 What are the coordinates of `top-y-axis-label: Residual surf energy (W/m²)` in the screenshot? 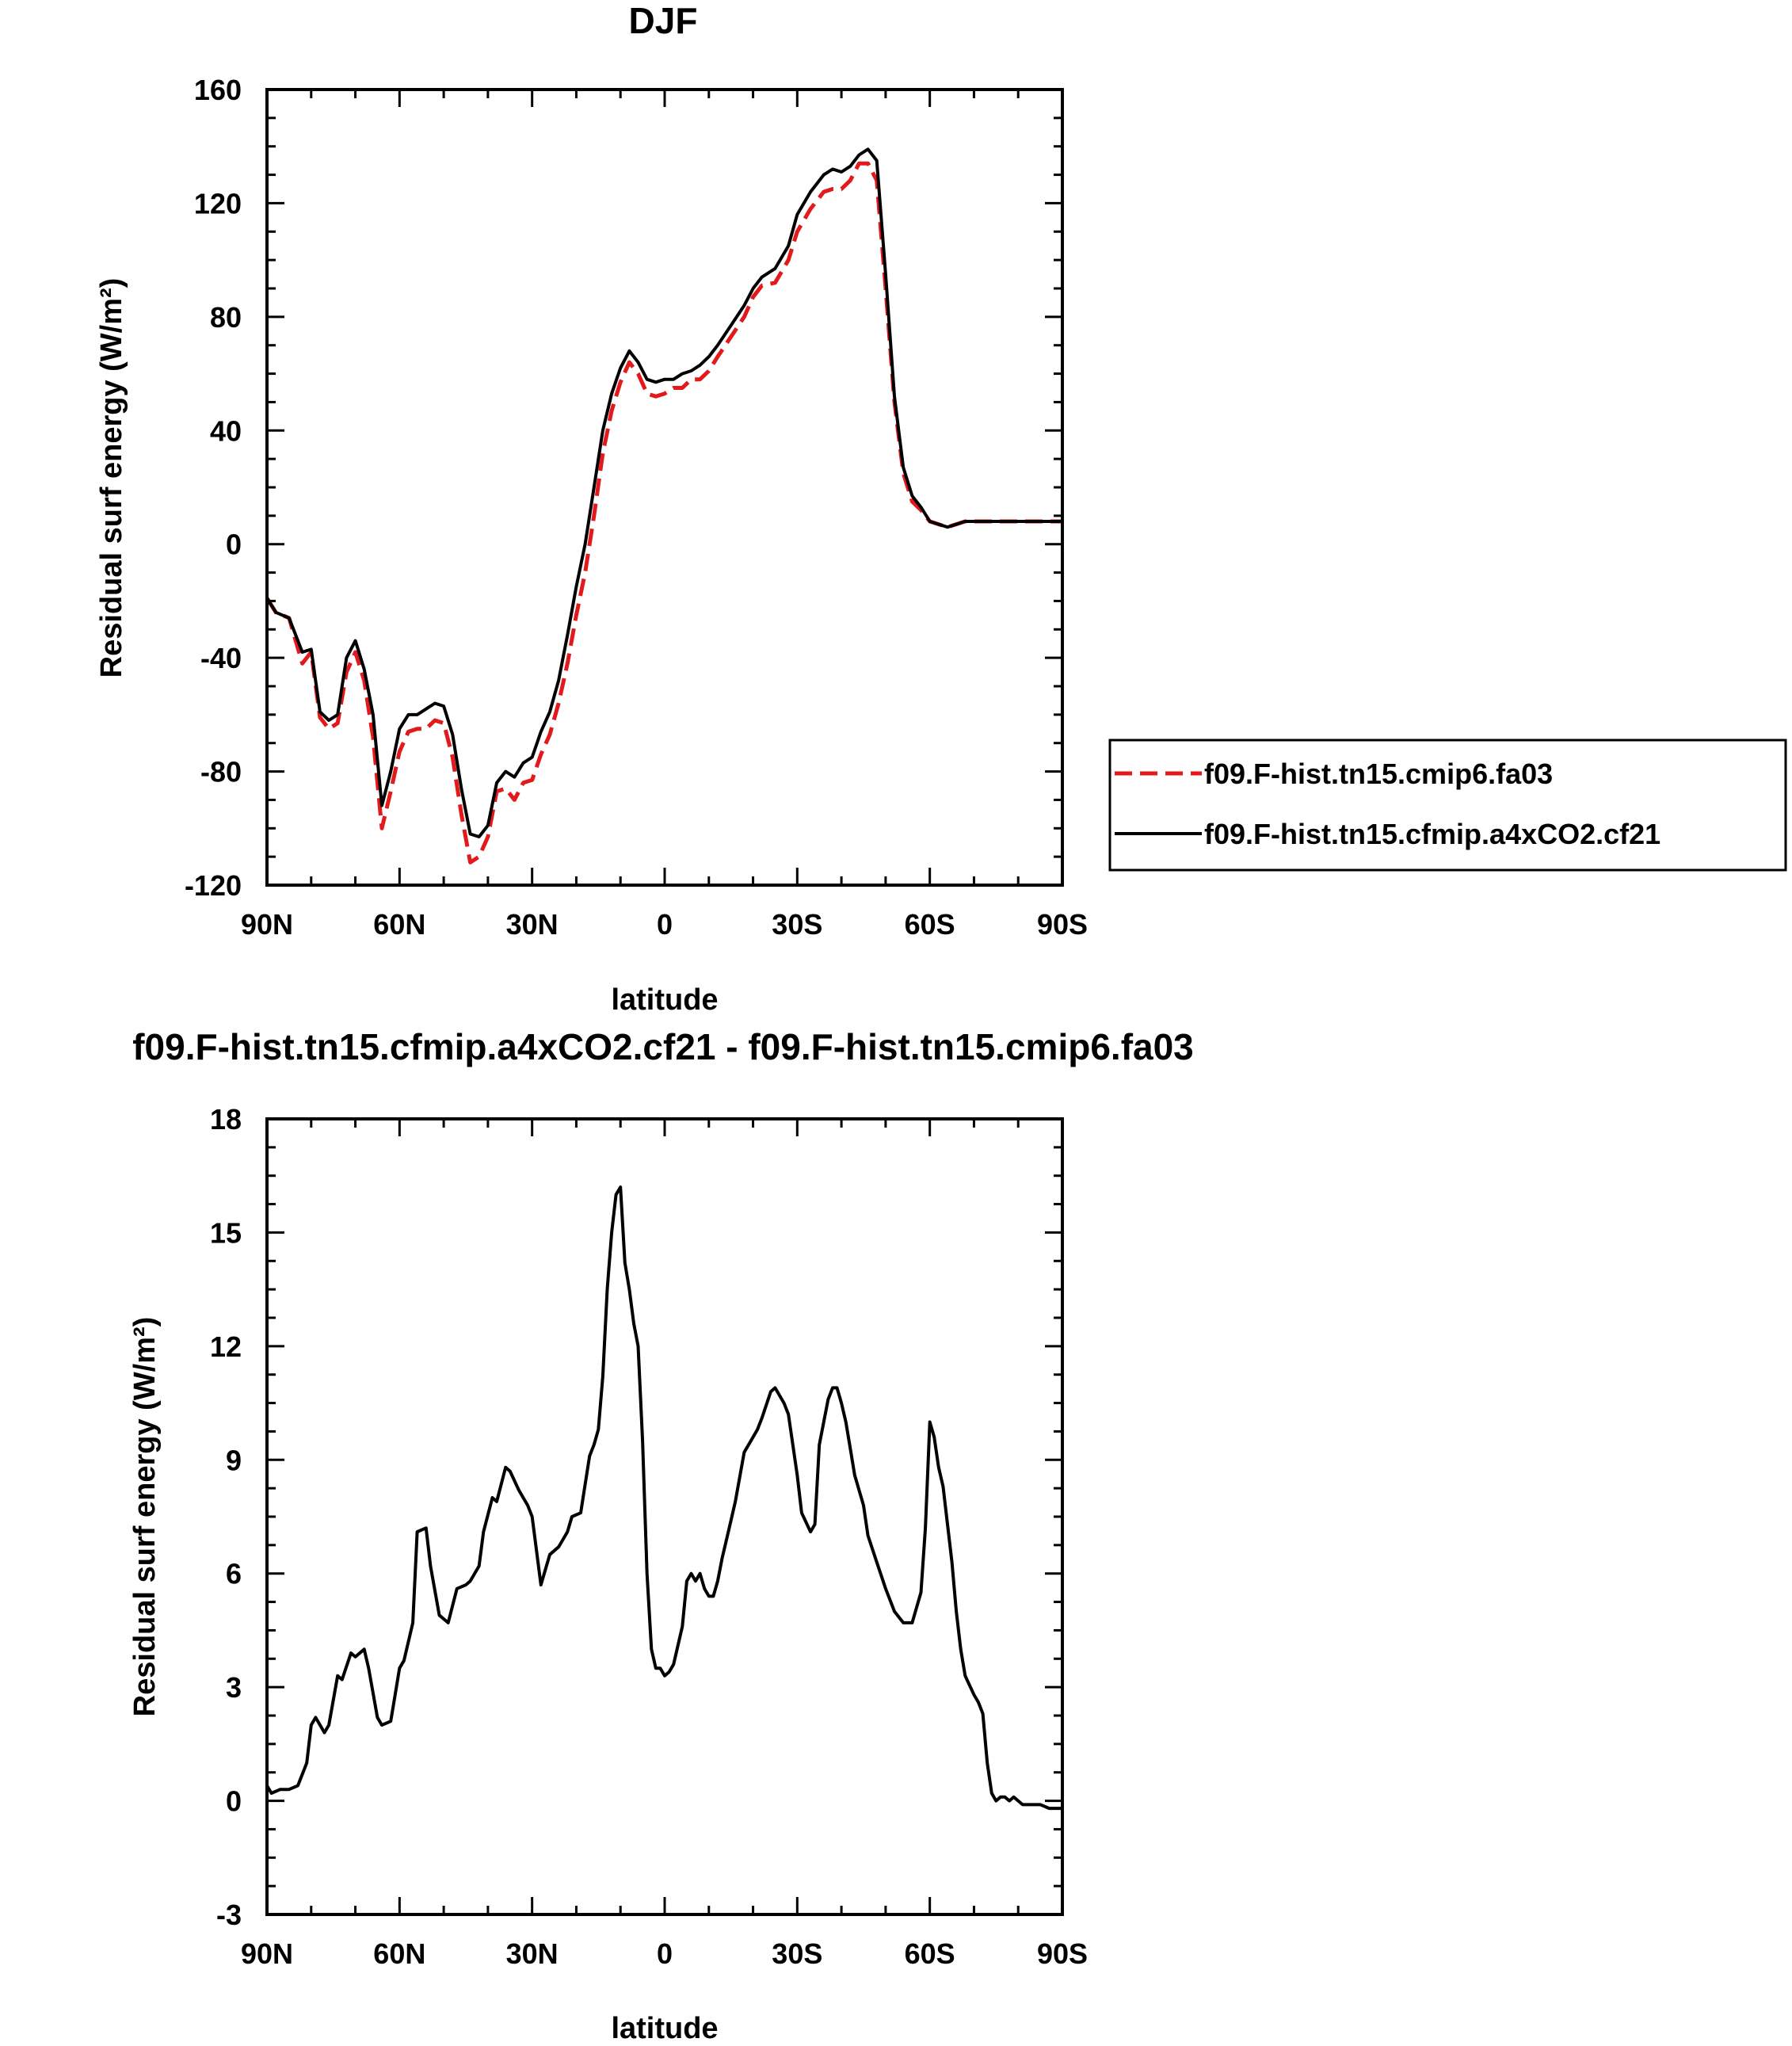 It's located at (111, 478).